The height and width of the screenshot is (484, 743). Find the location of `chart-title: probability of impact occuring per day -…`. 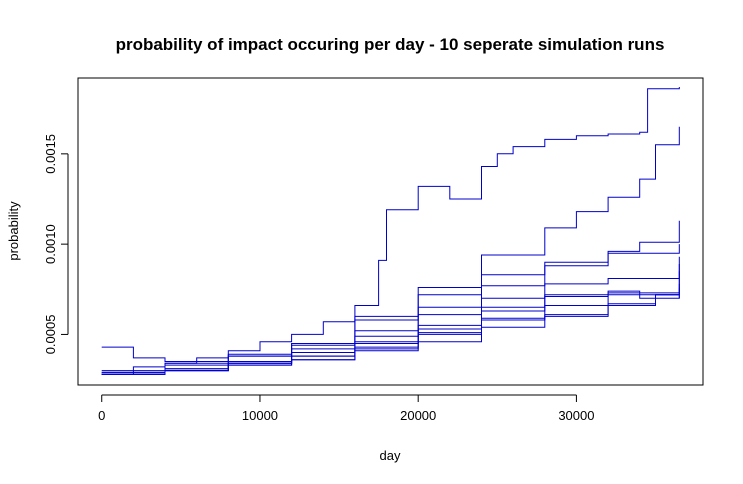

chart-title: probability of impact occuring per day -… is located at coordinates (390, 44).